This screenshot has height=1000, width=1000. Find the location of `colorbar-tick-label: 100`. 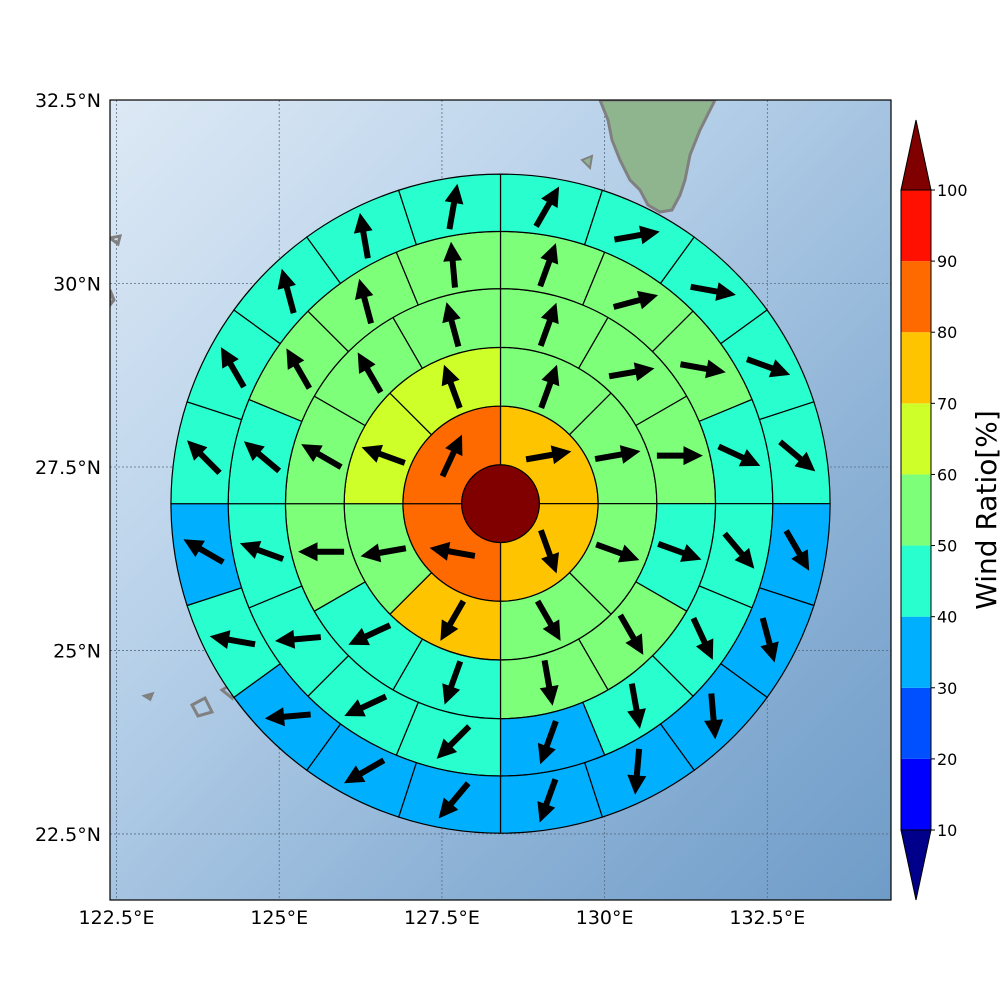

colorbar-tick-label: 100 is located at coordinates (952, 190).